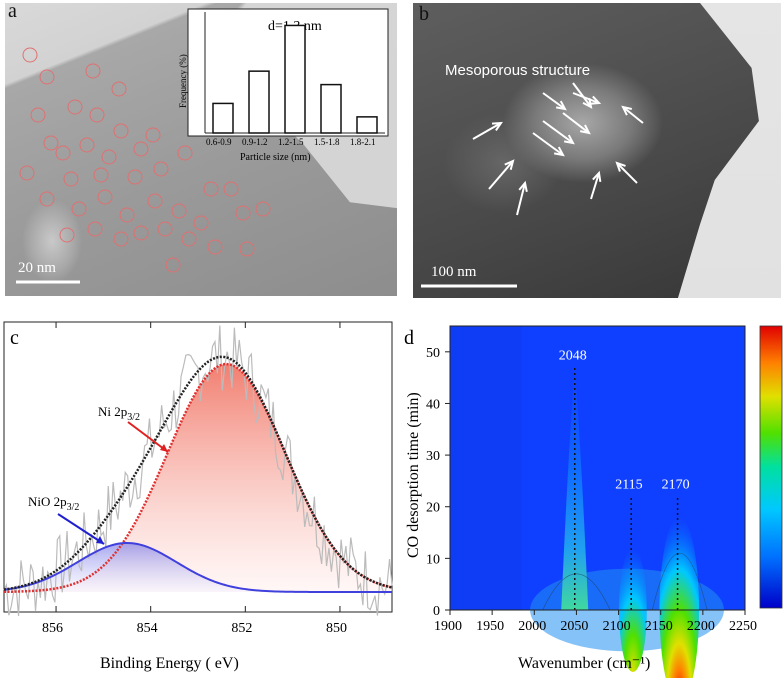  Describe the element at coordinates (275, 157) in the screenshot. I see `inset-xlabel: Particle size (nm)` at that location.